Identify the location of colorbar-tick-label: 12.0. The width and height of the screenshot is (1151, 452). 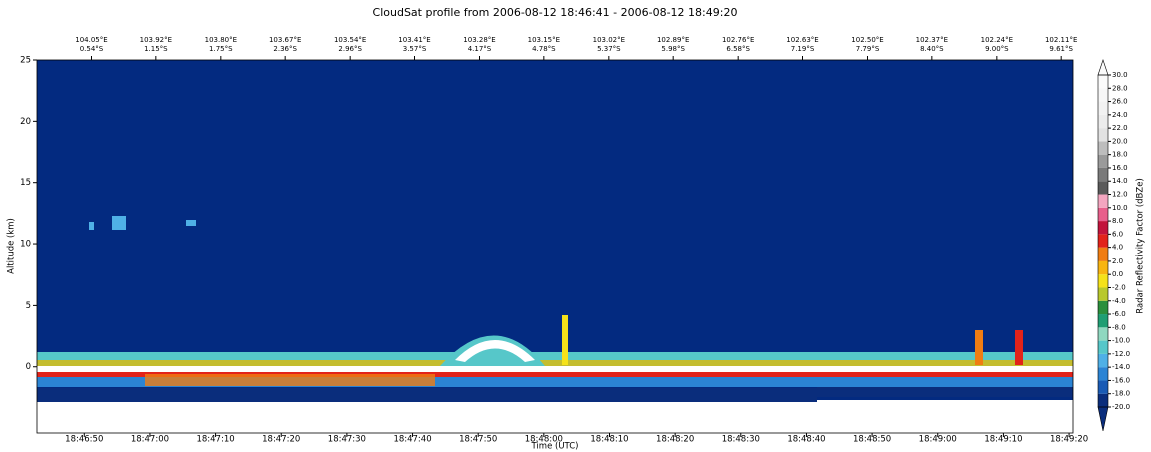
(1120, 195).